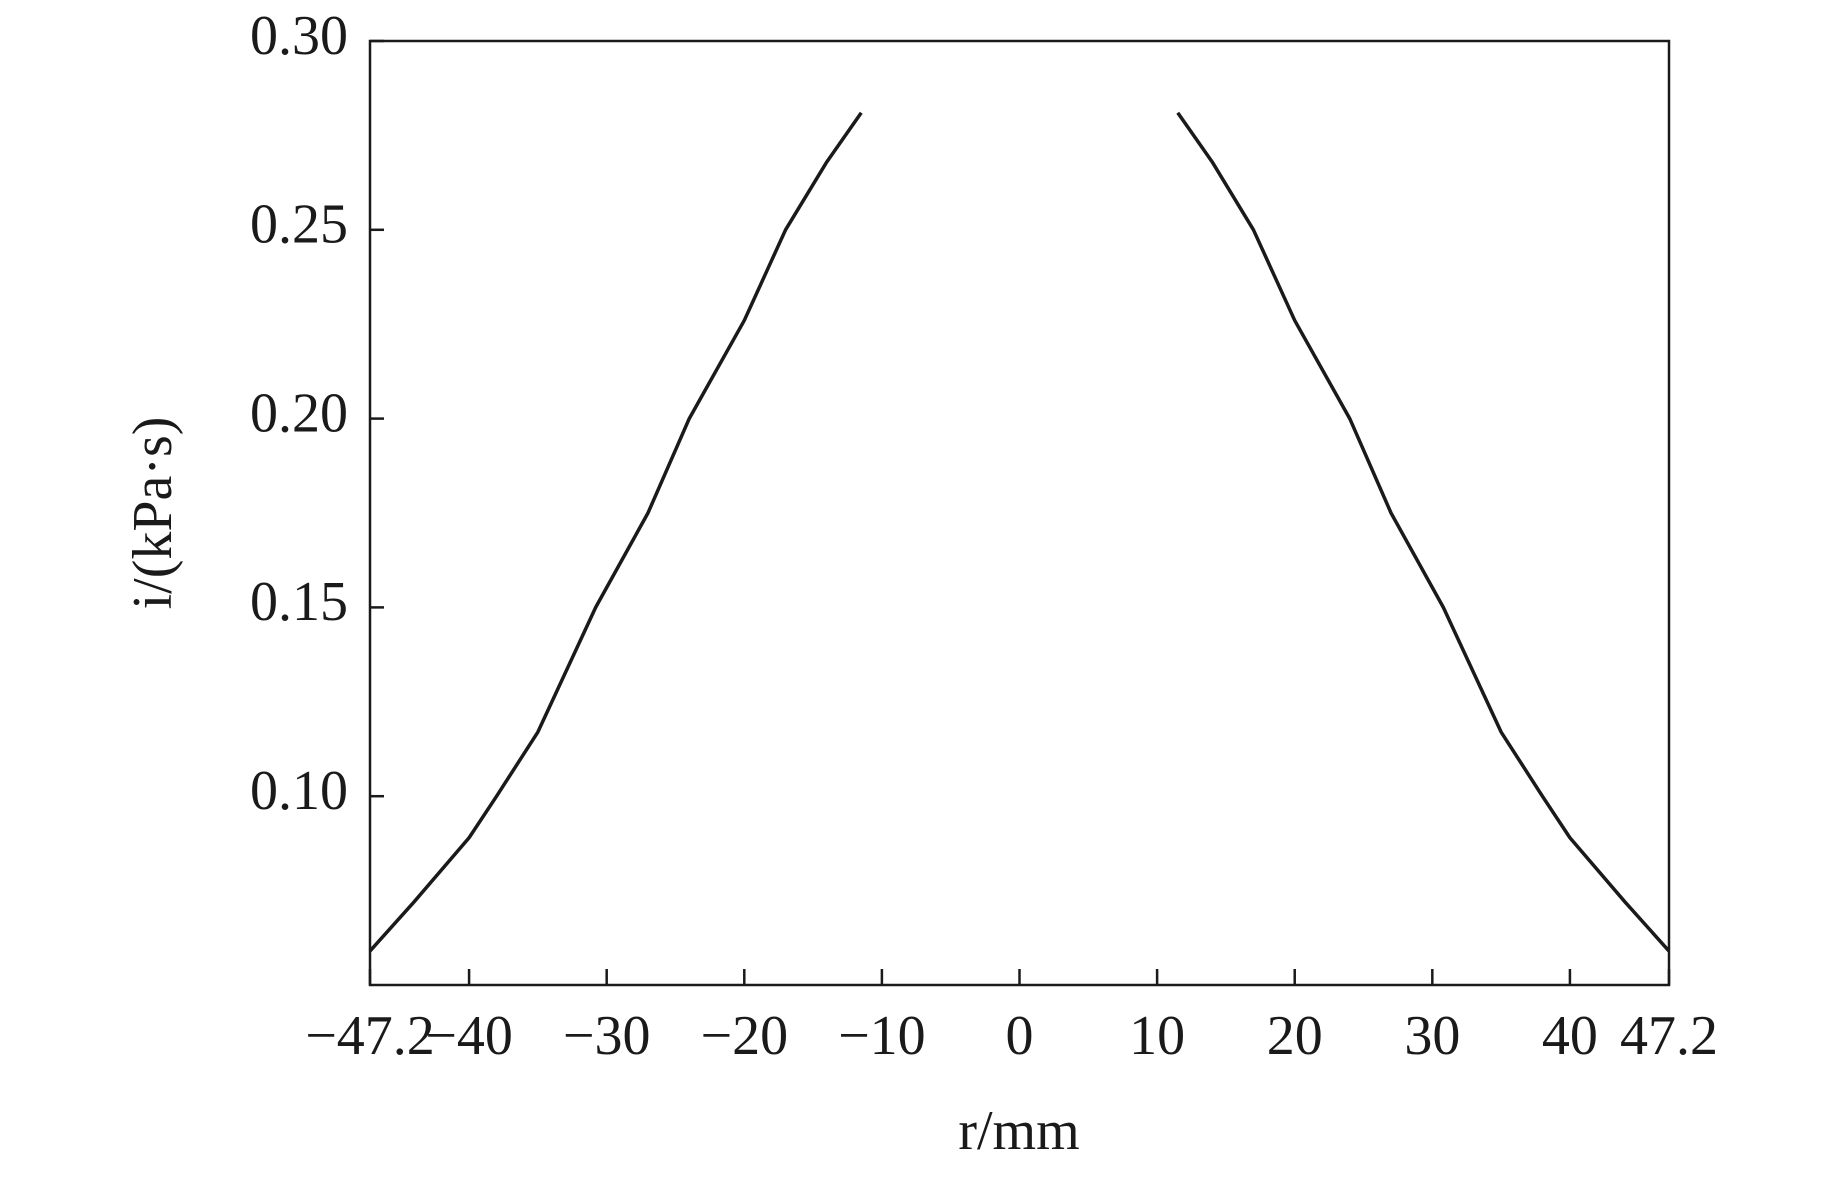 This screenshot has height=1181, width=1843. What do you see at coordinates (370, 1036) in the screenshot?
I see `x-tick-label: −47.2` at bounding box center [370, 1036].